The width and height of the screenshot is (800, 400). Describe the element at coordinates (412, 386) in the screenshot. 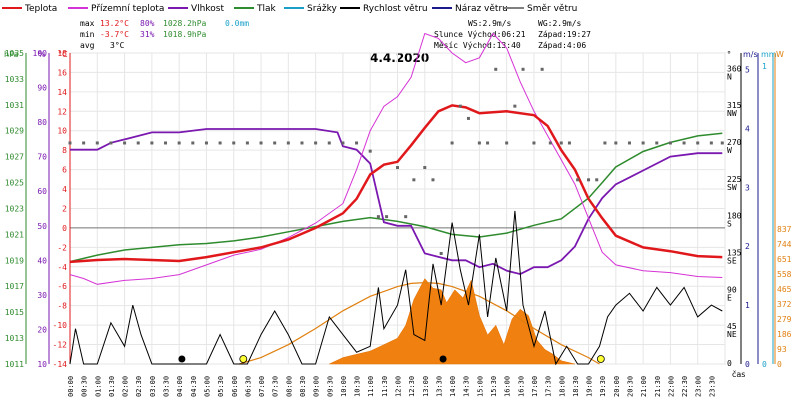

I see `time-tick-label: 12:30` at that location.